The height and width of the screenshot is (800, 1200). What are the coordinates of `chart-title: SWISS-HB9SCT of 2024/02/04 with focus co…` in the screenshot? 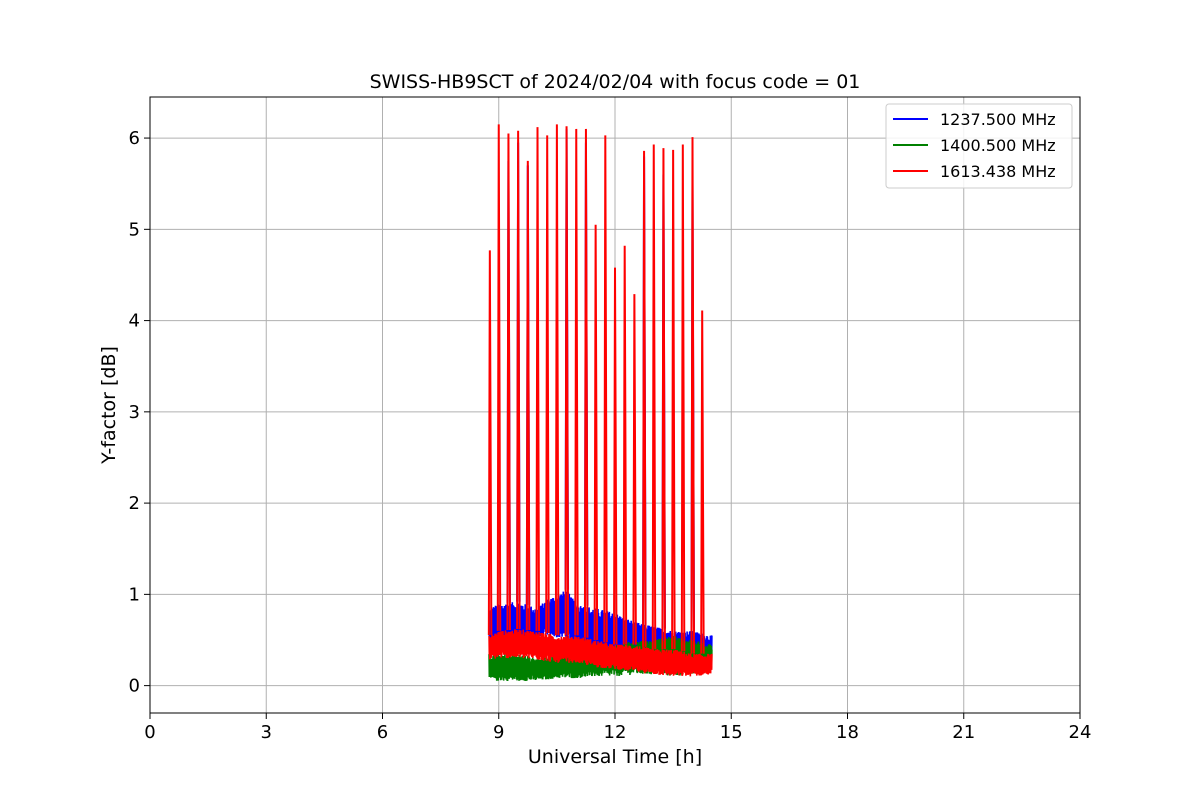 It's located at (615, 82).